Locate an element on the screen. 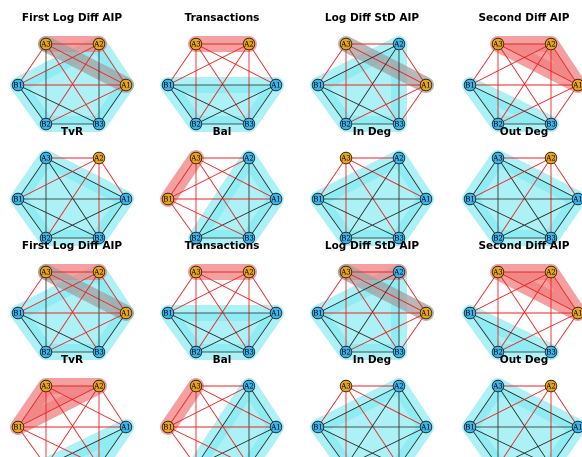  network-panel: Log Diff StD AIP A3 A2 A1 B3 B2 B1 is located at coordinates (372, 300).